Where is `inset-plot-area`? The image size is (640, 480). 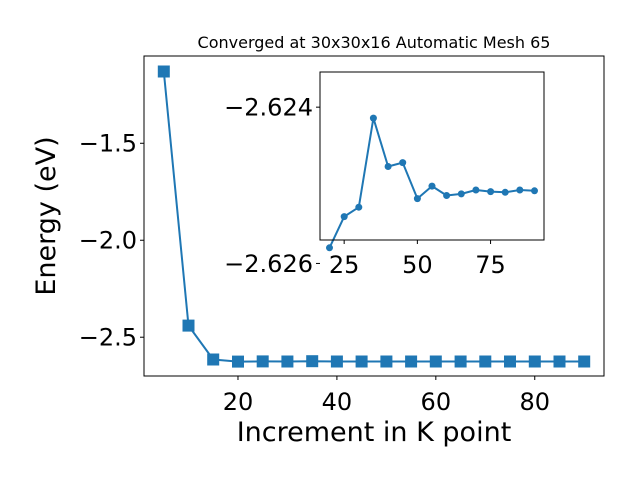 inset-plot-area is located at coordinates (432, 183).